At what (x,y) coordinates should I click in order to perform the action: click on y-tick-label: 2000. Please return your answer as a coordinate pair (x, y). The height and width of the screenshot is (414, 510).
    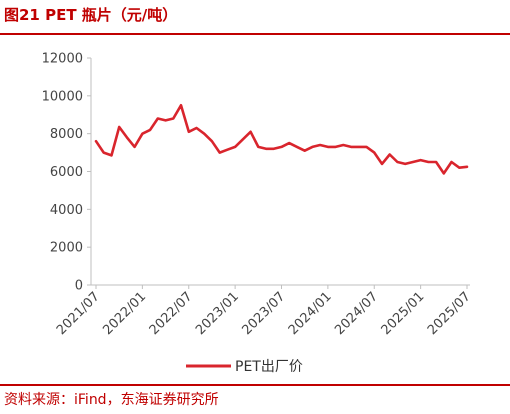
    Looking at the image, I should click on (66, 248).